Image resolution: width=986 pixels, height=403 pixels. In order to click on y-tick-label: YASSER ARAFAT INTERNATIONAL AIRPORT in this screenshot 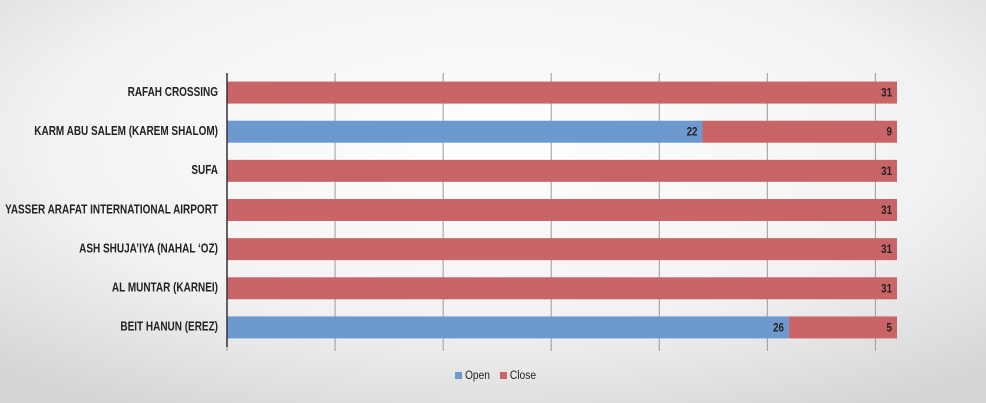, I will do `click(111, 209)`.